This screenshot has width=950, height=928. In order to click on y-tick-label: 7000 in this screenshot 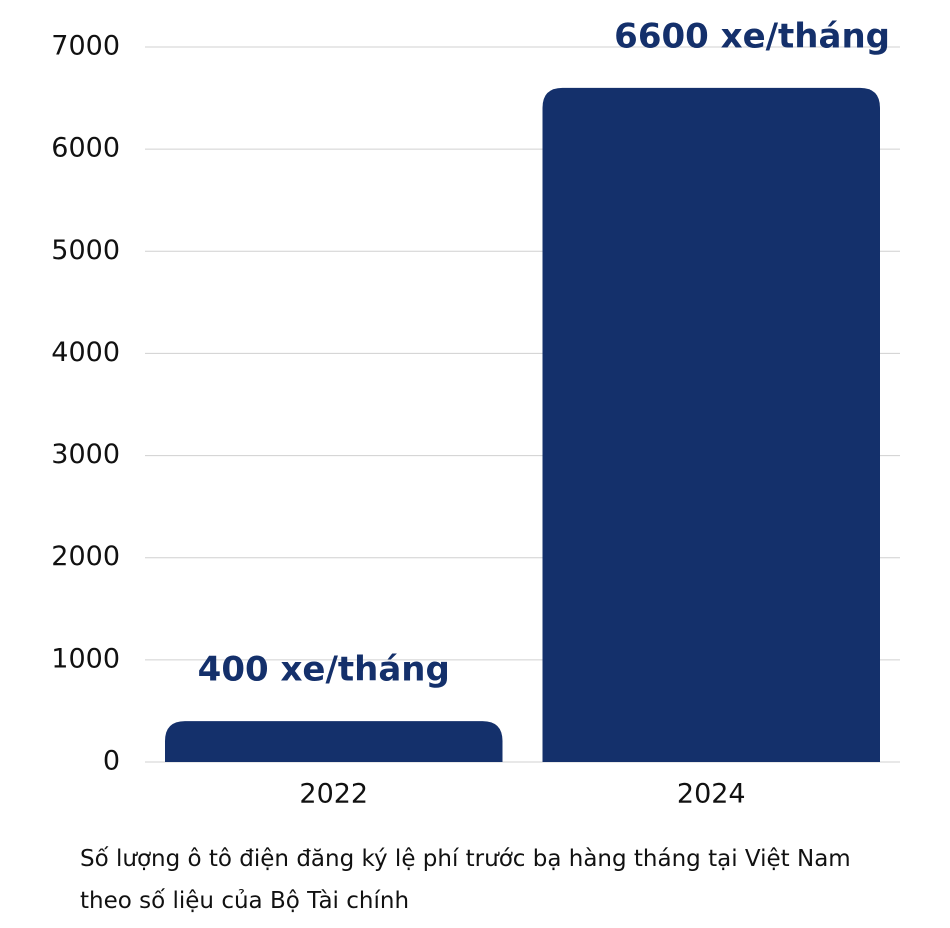, I will do `click(85, 46)`.